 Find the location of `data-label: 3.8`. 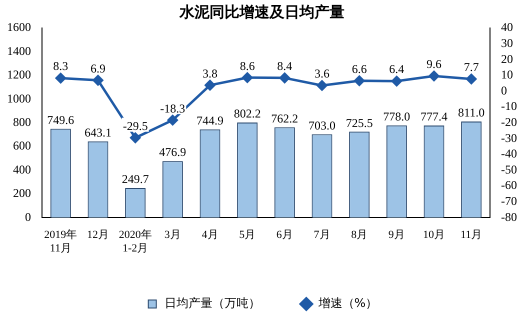

data-label: 3.8 is located at coordinates (210, 73).